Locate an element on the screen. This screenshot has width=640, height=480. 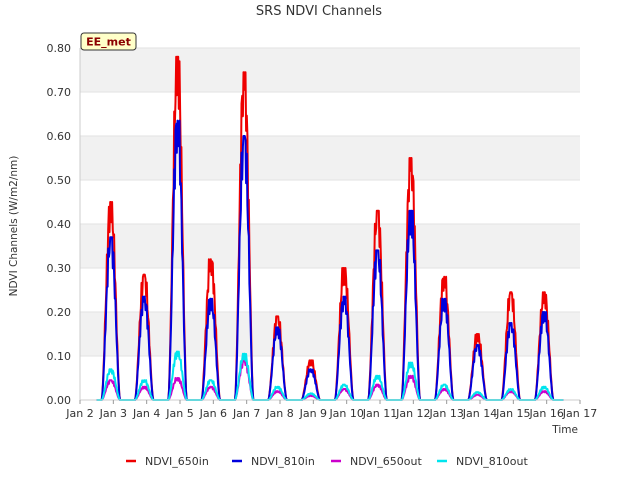
x-tick-label: Jan 3 is located at coordinates (113, 413).